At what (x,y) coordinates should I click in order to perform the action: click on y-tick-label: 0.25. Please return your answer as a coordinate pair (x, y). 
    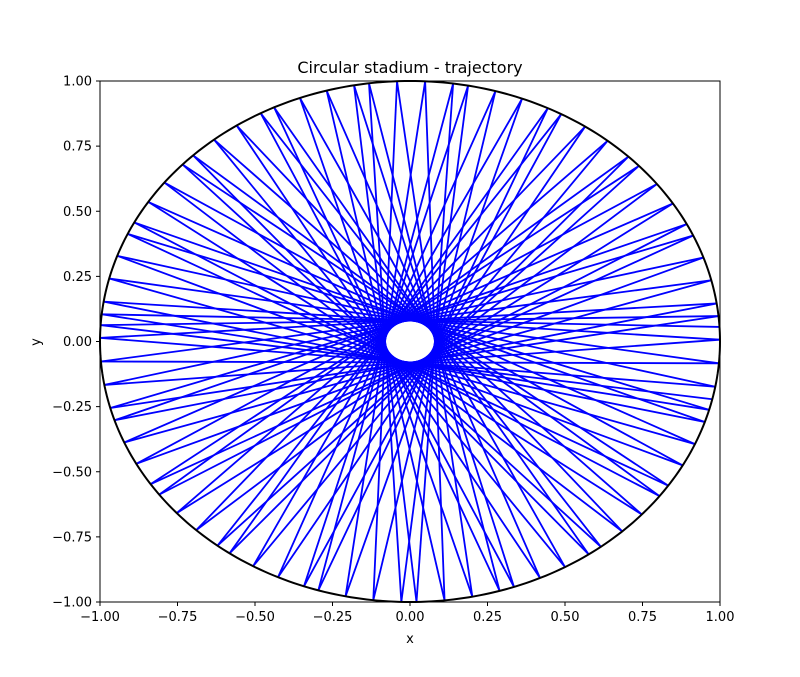
    Looking at the image, I should click on (77, 277).